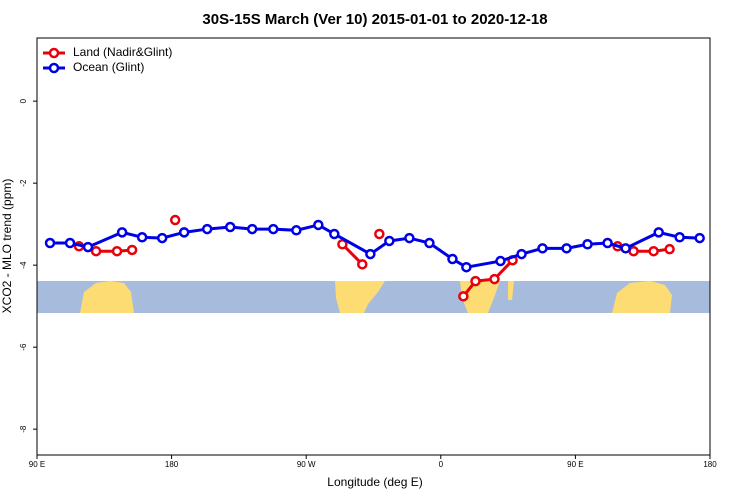 The width and height of the screenshot is (750, 500). I want to click on x-axis-label: Longitude (deg E), so click(374, 482).